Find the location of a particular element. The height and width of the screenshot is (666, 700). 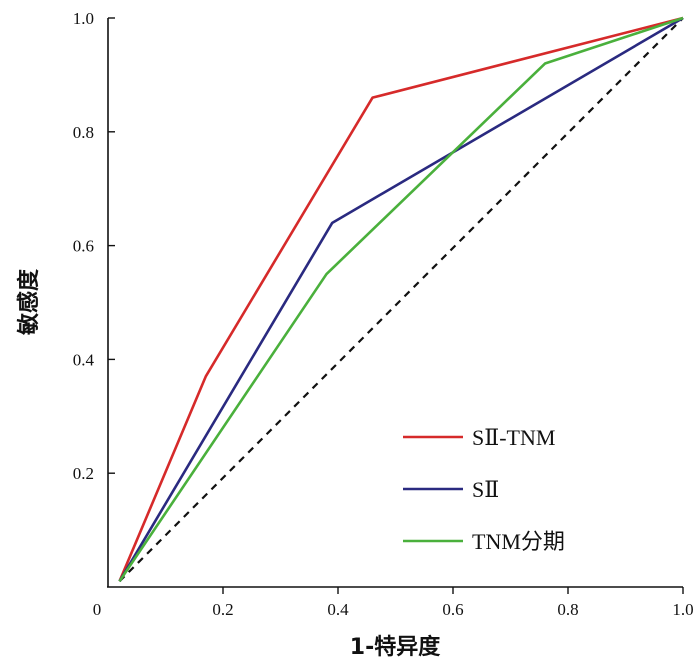

origin-label: 0 is located at coordinates (97, 609).